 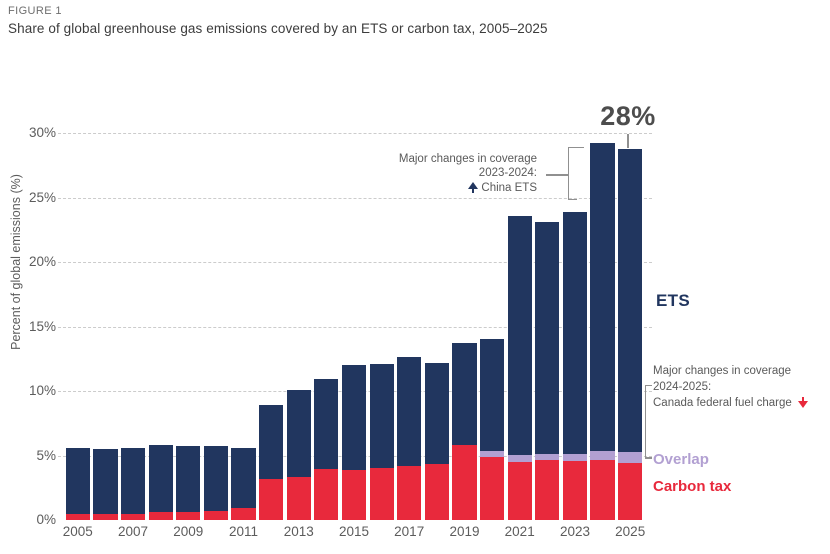 What do you see at coordinates (133, 531) in the screenshot?
I see `x-tick-label-2007: 2007` at bounding box center [133, 531].